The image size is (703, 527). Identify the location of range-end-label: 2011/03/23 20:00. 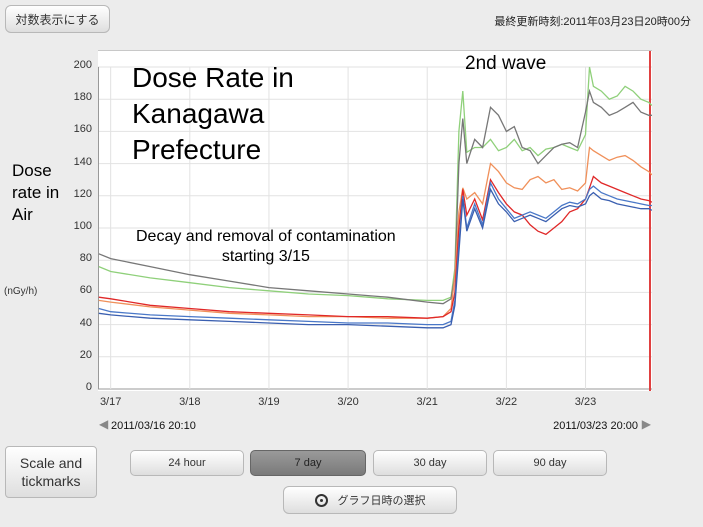
(595, 426).